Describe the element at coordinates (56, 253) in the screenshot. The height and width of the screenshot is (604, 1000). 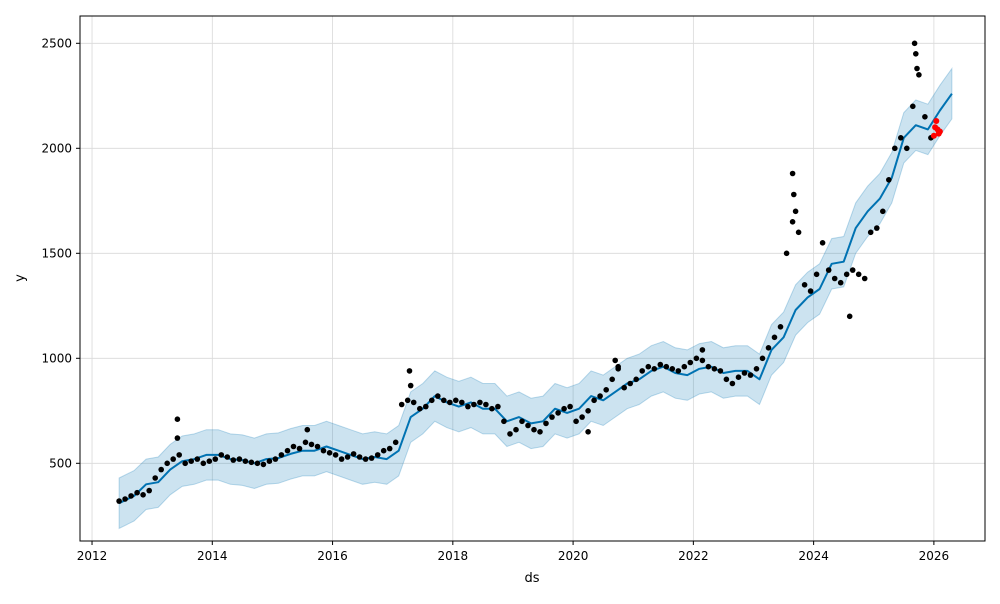
I see `y-tick-label: 1500` at that location.